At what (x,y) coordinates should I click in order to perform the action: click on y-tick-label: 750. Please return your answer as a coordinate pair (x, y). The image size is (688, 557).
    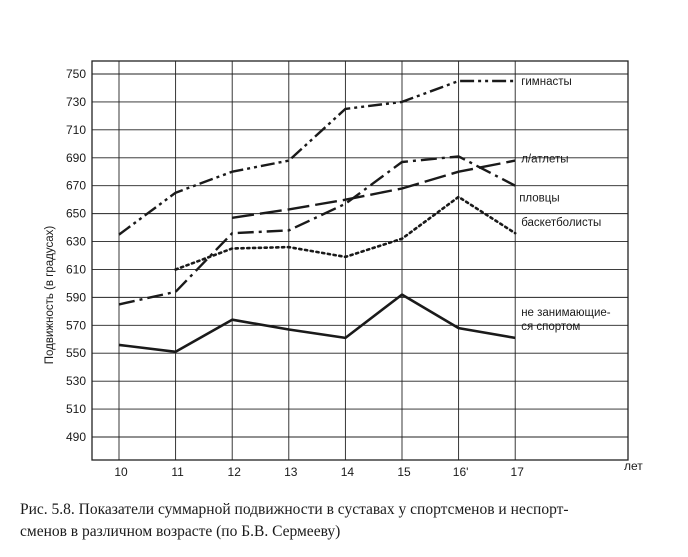
    Looking at the image, I should click on (76, 74).